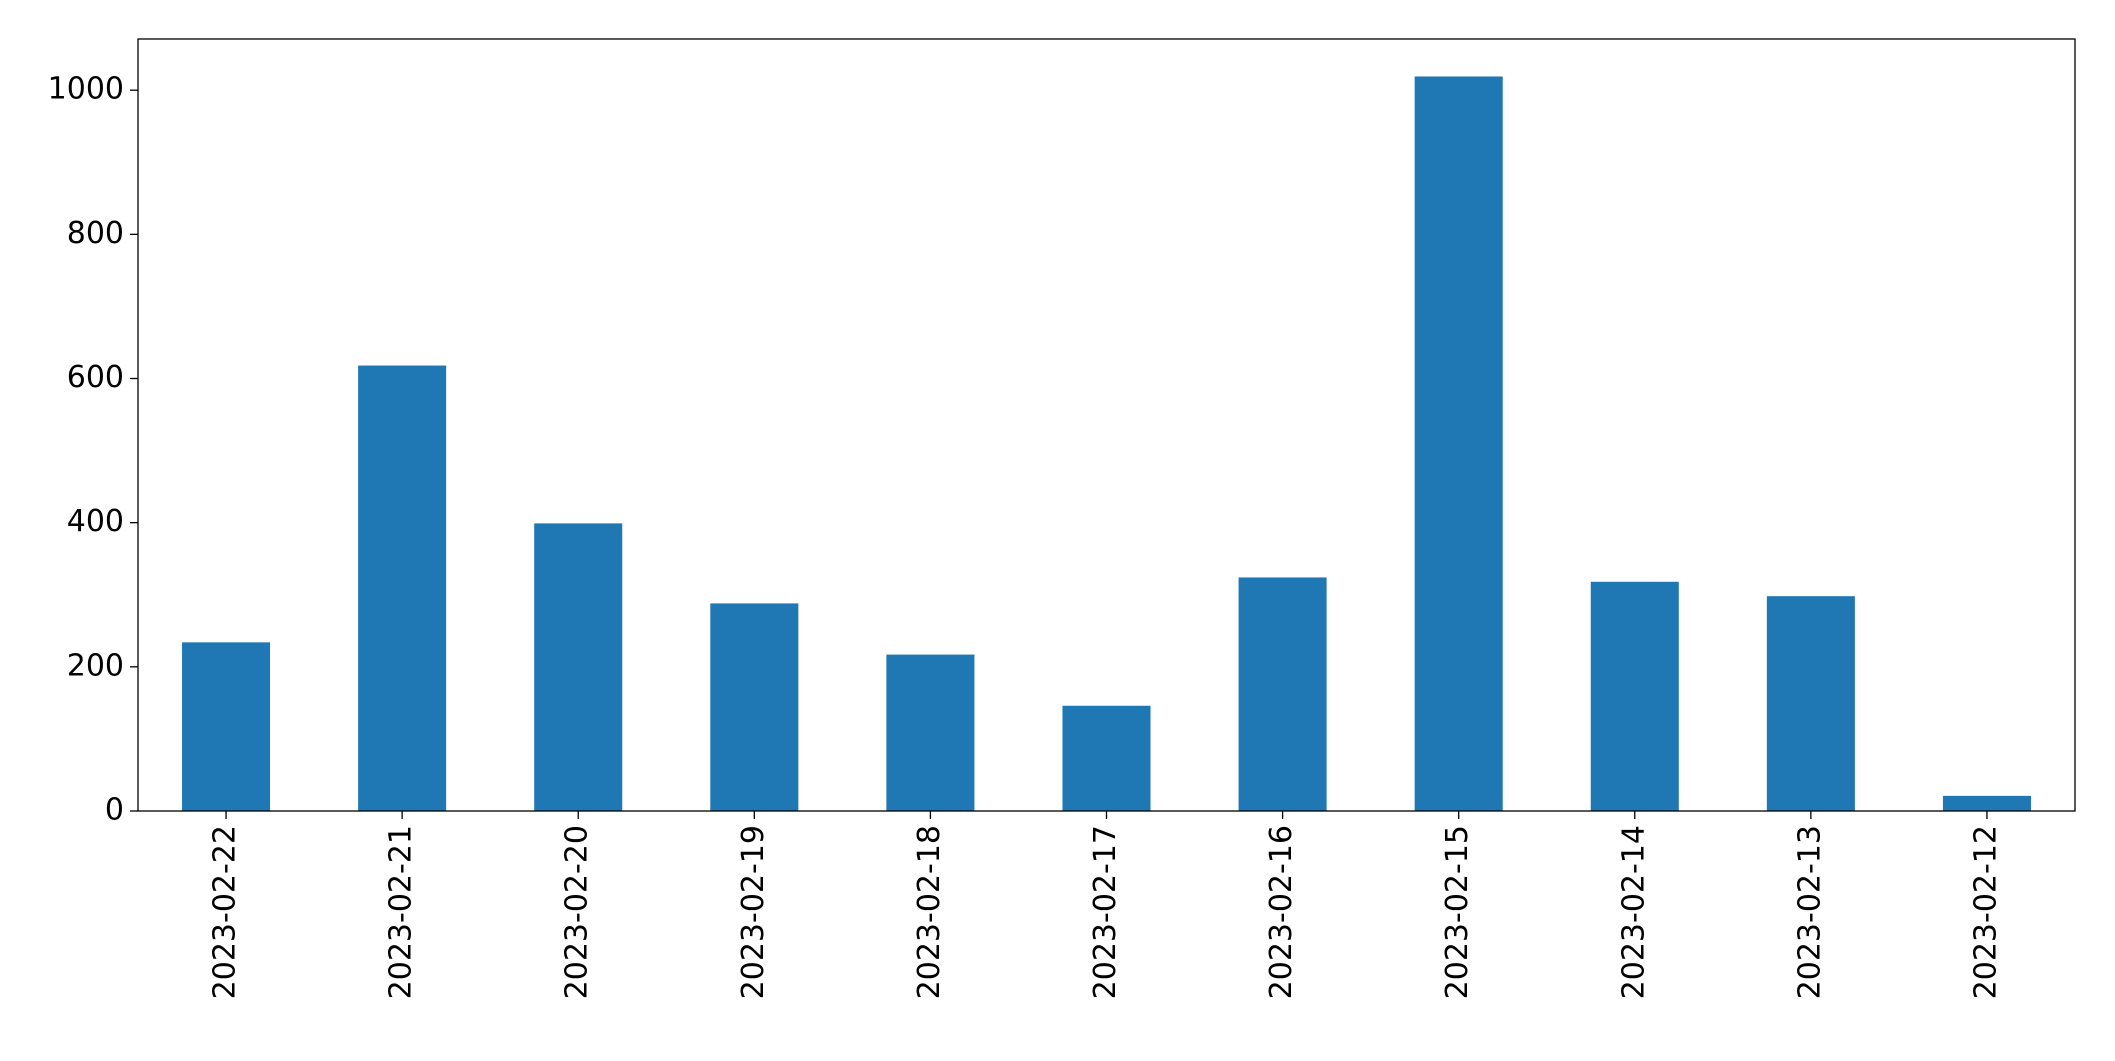  Describe the element at coordinates (1457, 912) in the screenshot. I see `x-tick-label: 2023-02-15` at that location.